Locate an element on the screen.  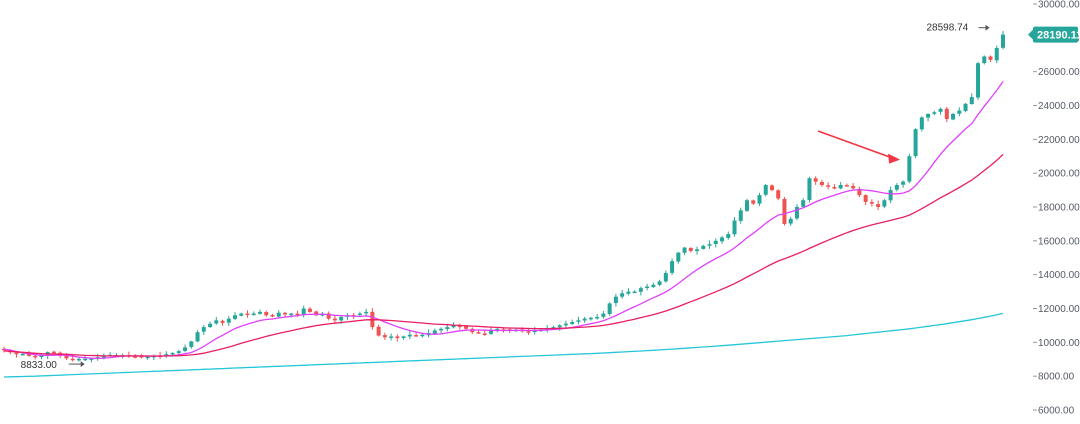
y-tick-label: 22000.00 is located at coordinates (1059, 140).